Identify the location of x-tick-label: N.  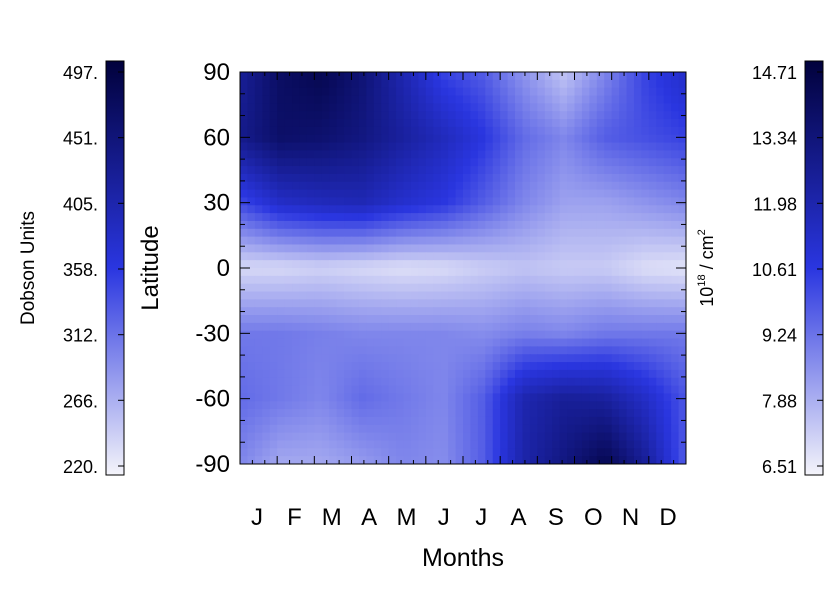
(630, 517).